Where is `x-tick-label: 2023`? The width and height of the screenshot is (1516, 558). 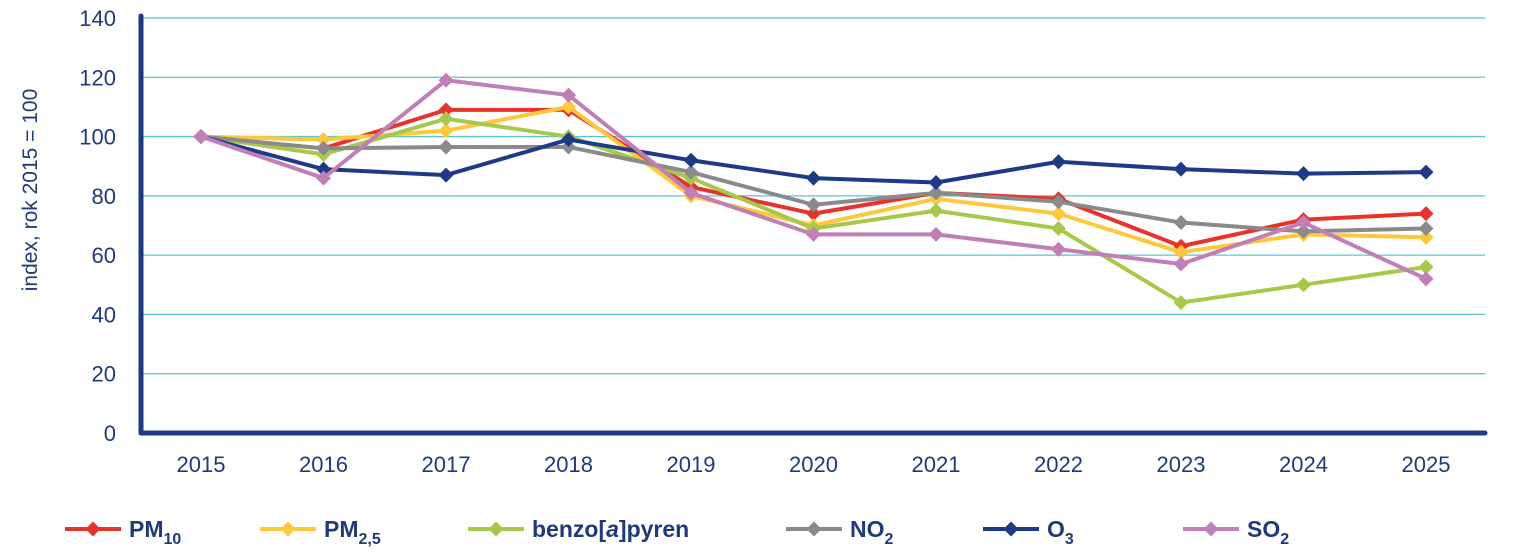 x-tick-label: 2023 is located at coordinates (1181, 464).